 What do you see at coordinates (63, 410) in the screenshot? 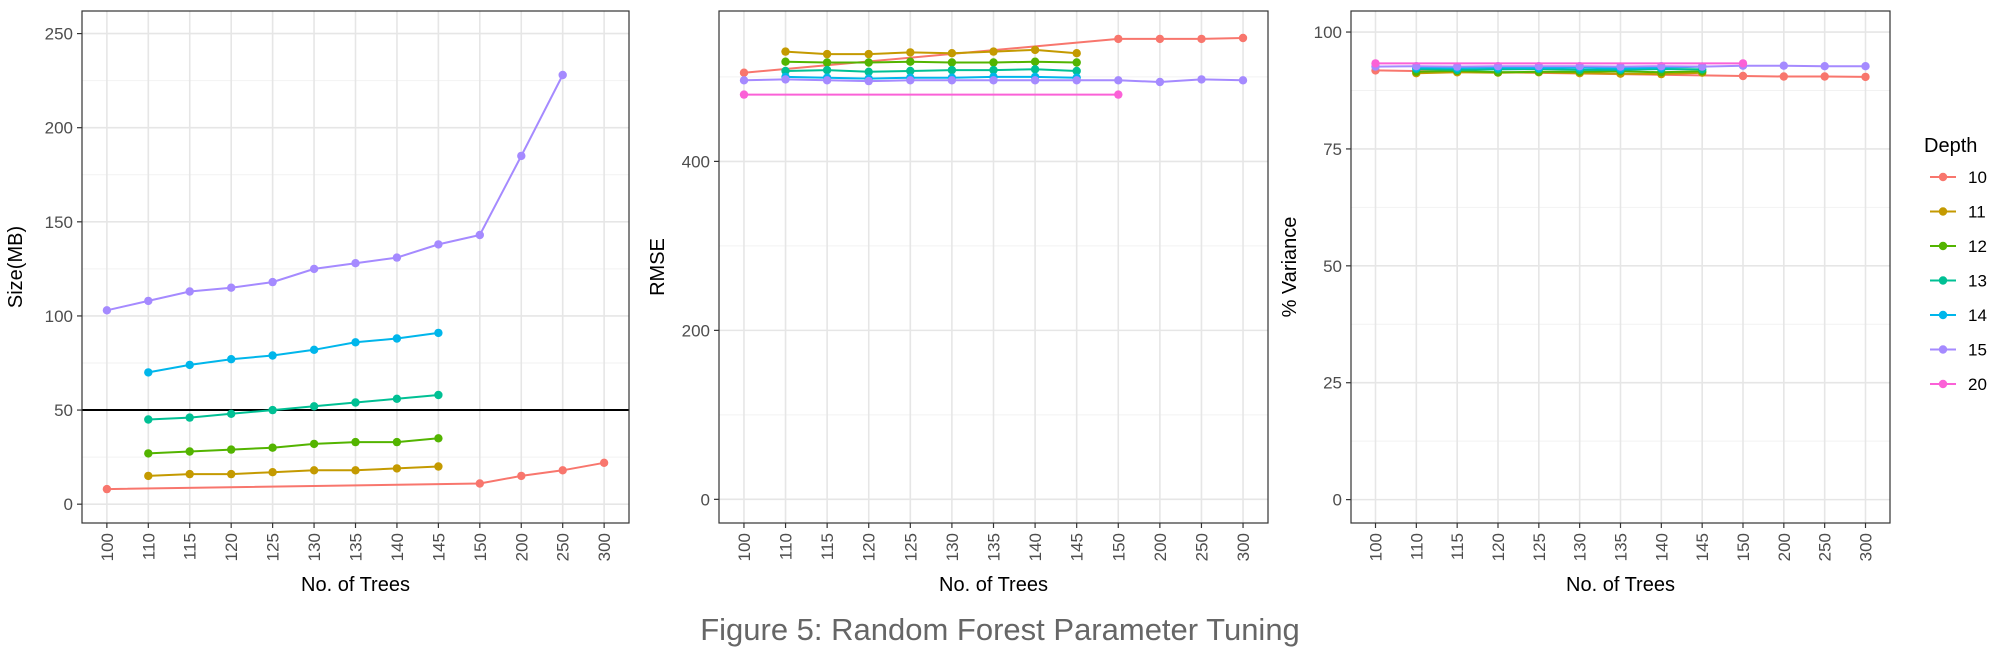
I see `y-tick-label: 50` at bounding box center [63, 410].